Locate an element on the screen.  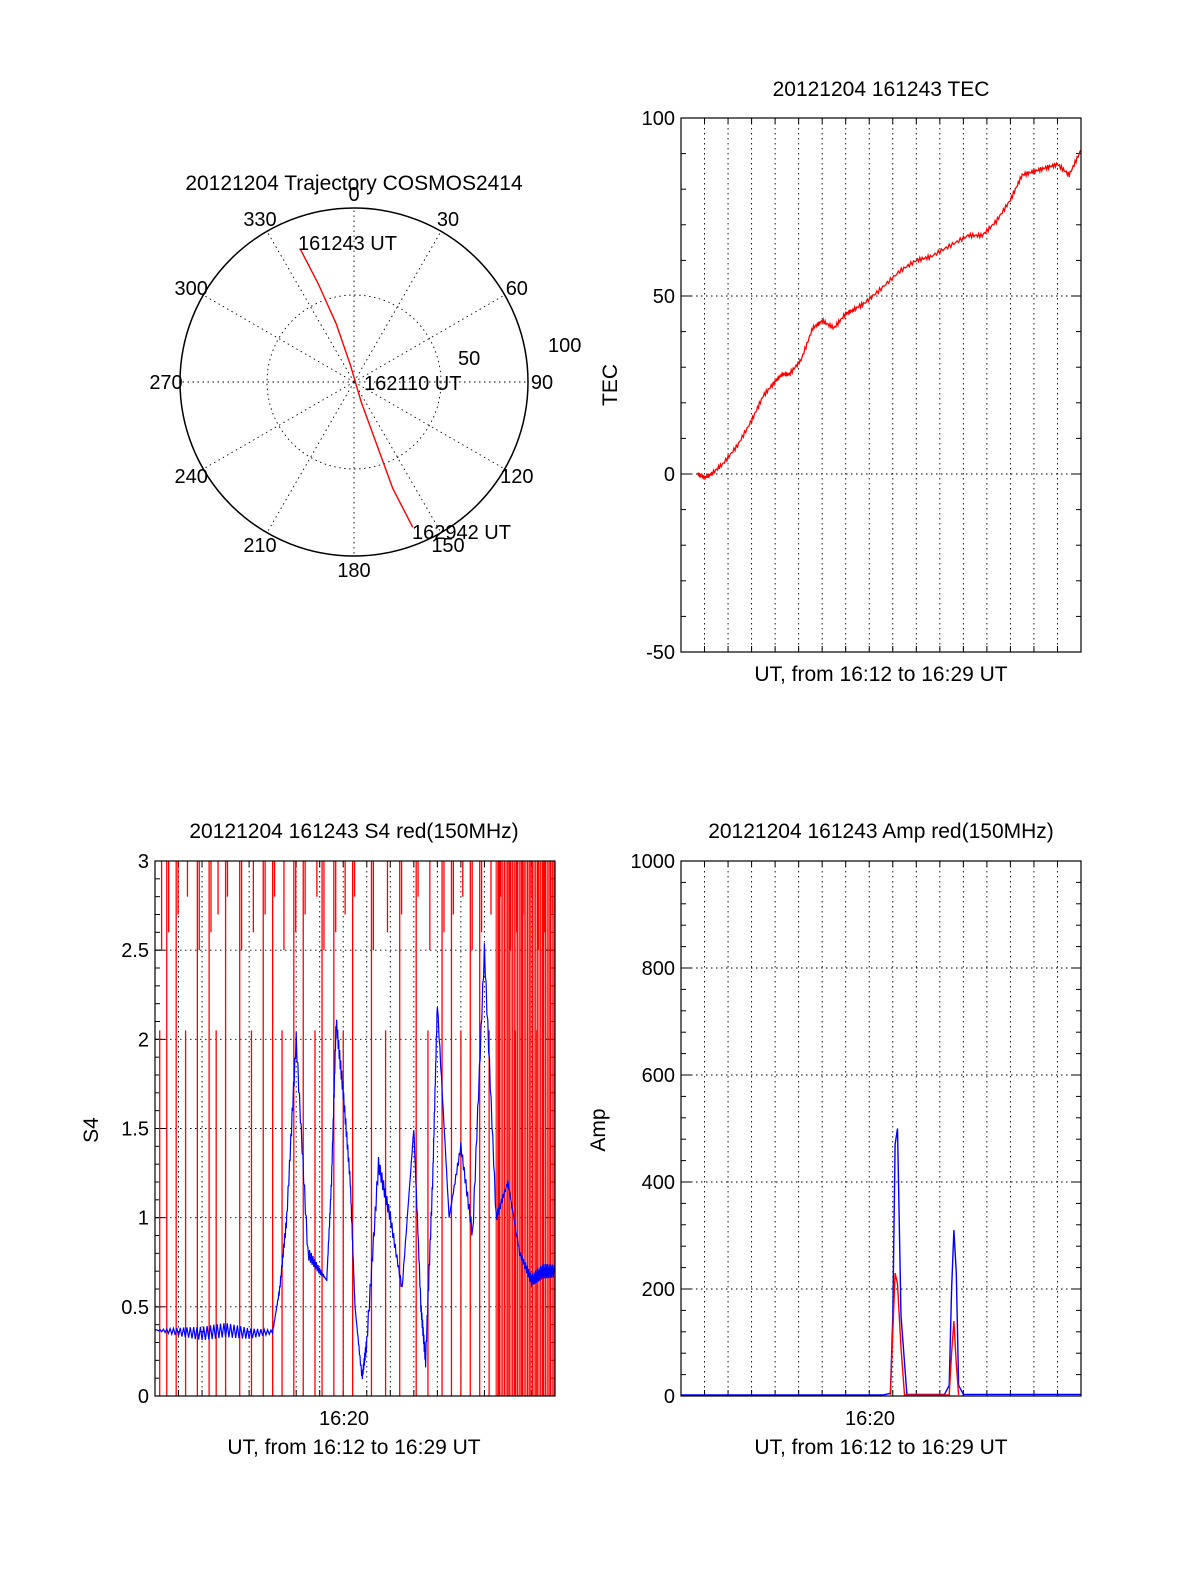
s4-ytick-label: 2 is located at coordinates (143, 1040).